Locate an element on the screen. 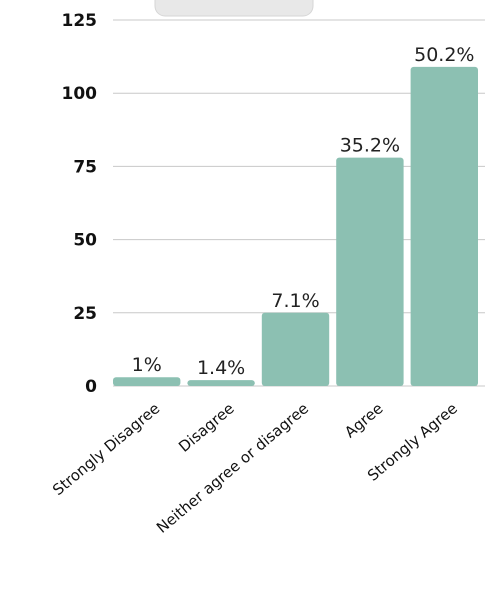 The width and height of the screenshot is (499, 616). y-axis-tick-labels: 0 25 50 75 100 125 is located at coordinates (80, 204).